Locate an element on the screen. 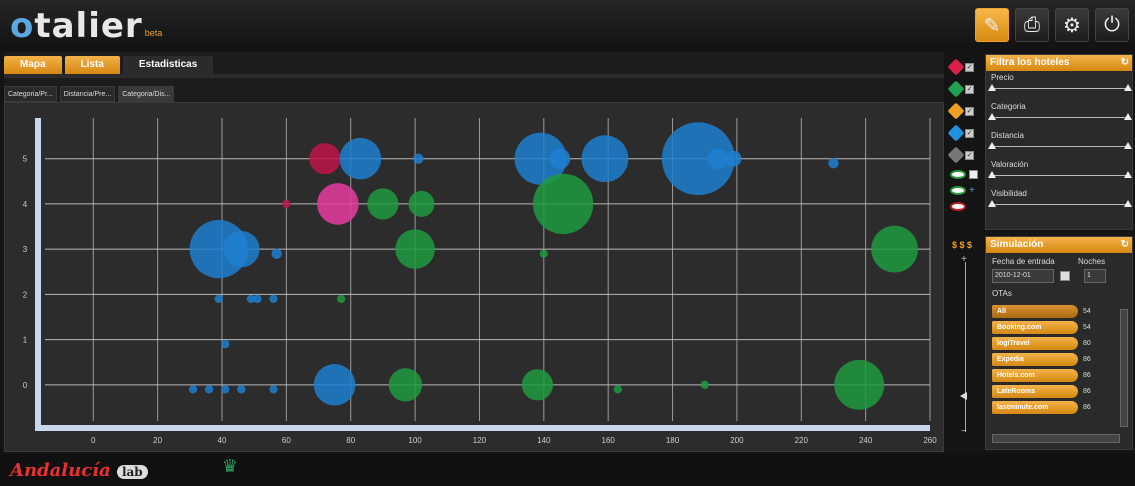  price-slider-column: $ $ $ + − is located at coordinates (966, 345).